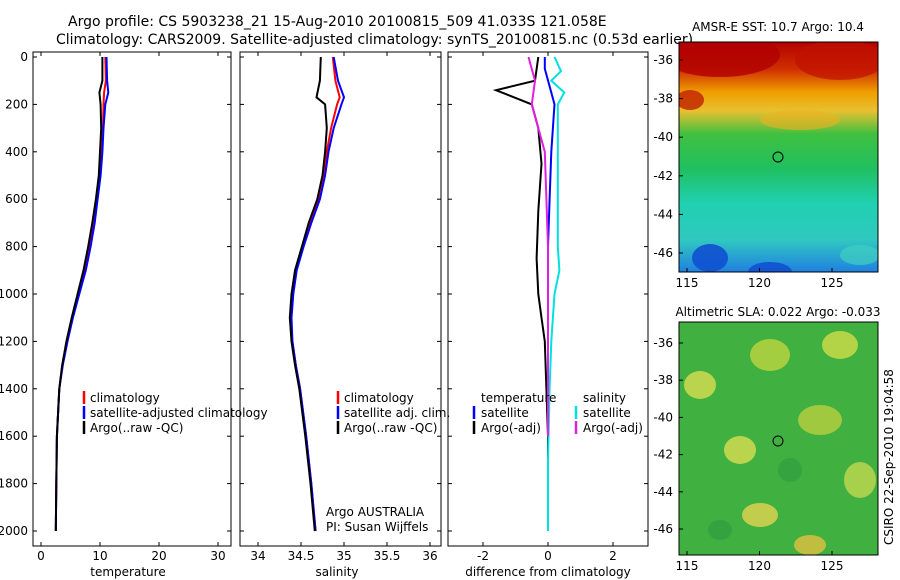 This screenshot has width=900, height=580. What do you see at coordinates (16, 247) in the screenshot?
I see `depth-tick-label: 800` at bounding box center [16, 247].